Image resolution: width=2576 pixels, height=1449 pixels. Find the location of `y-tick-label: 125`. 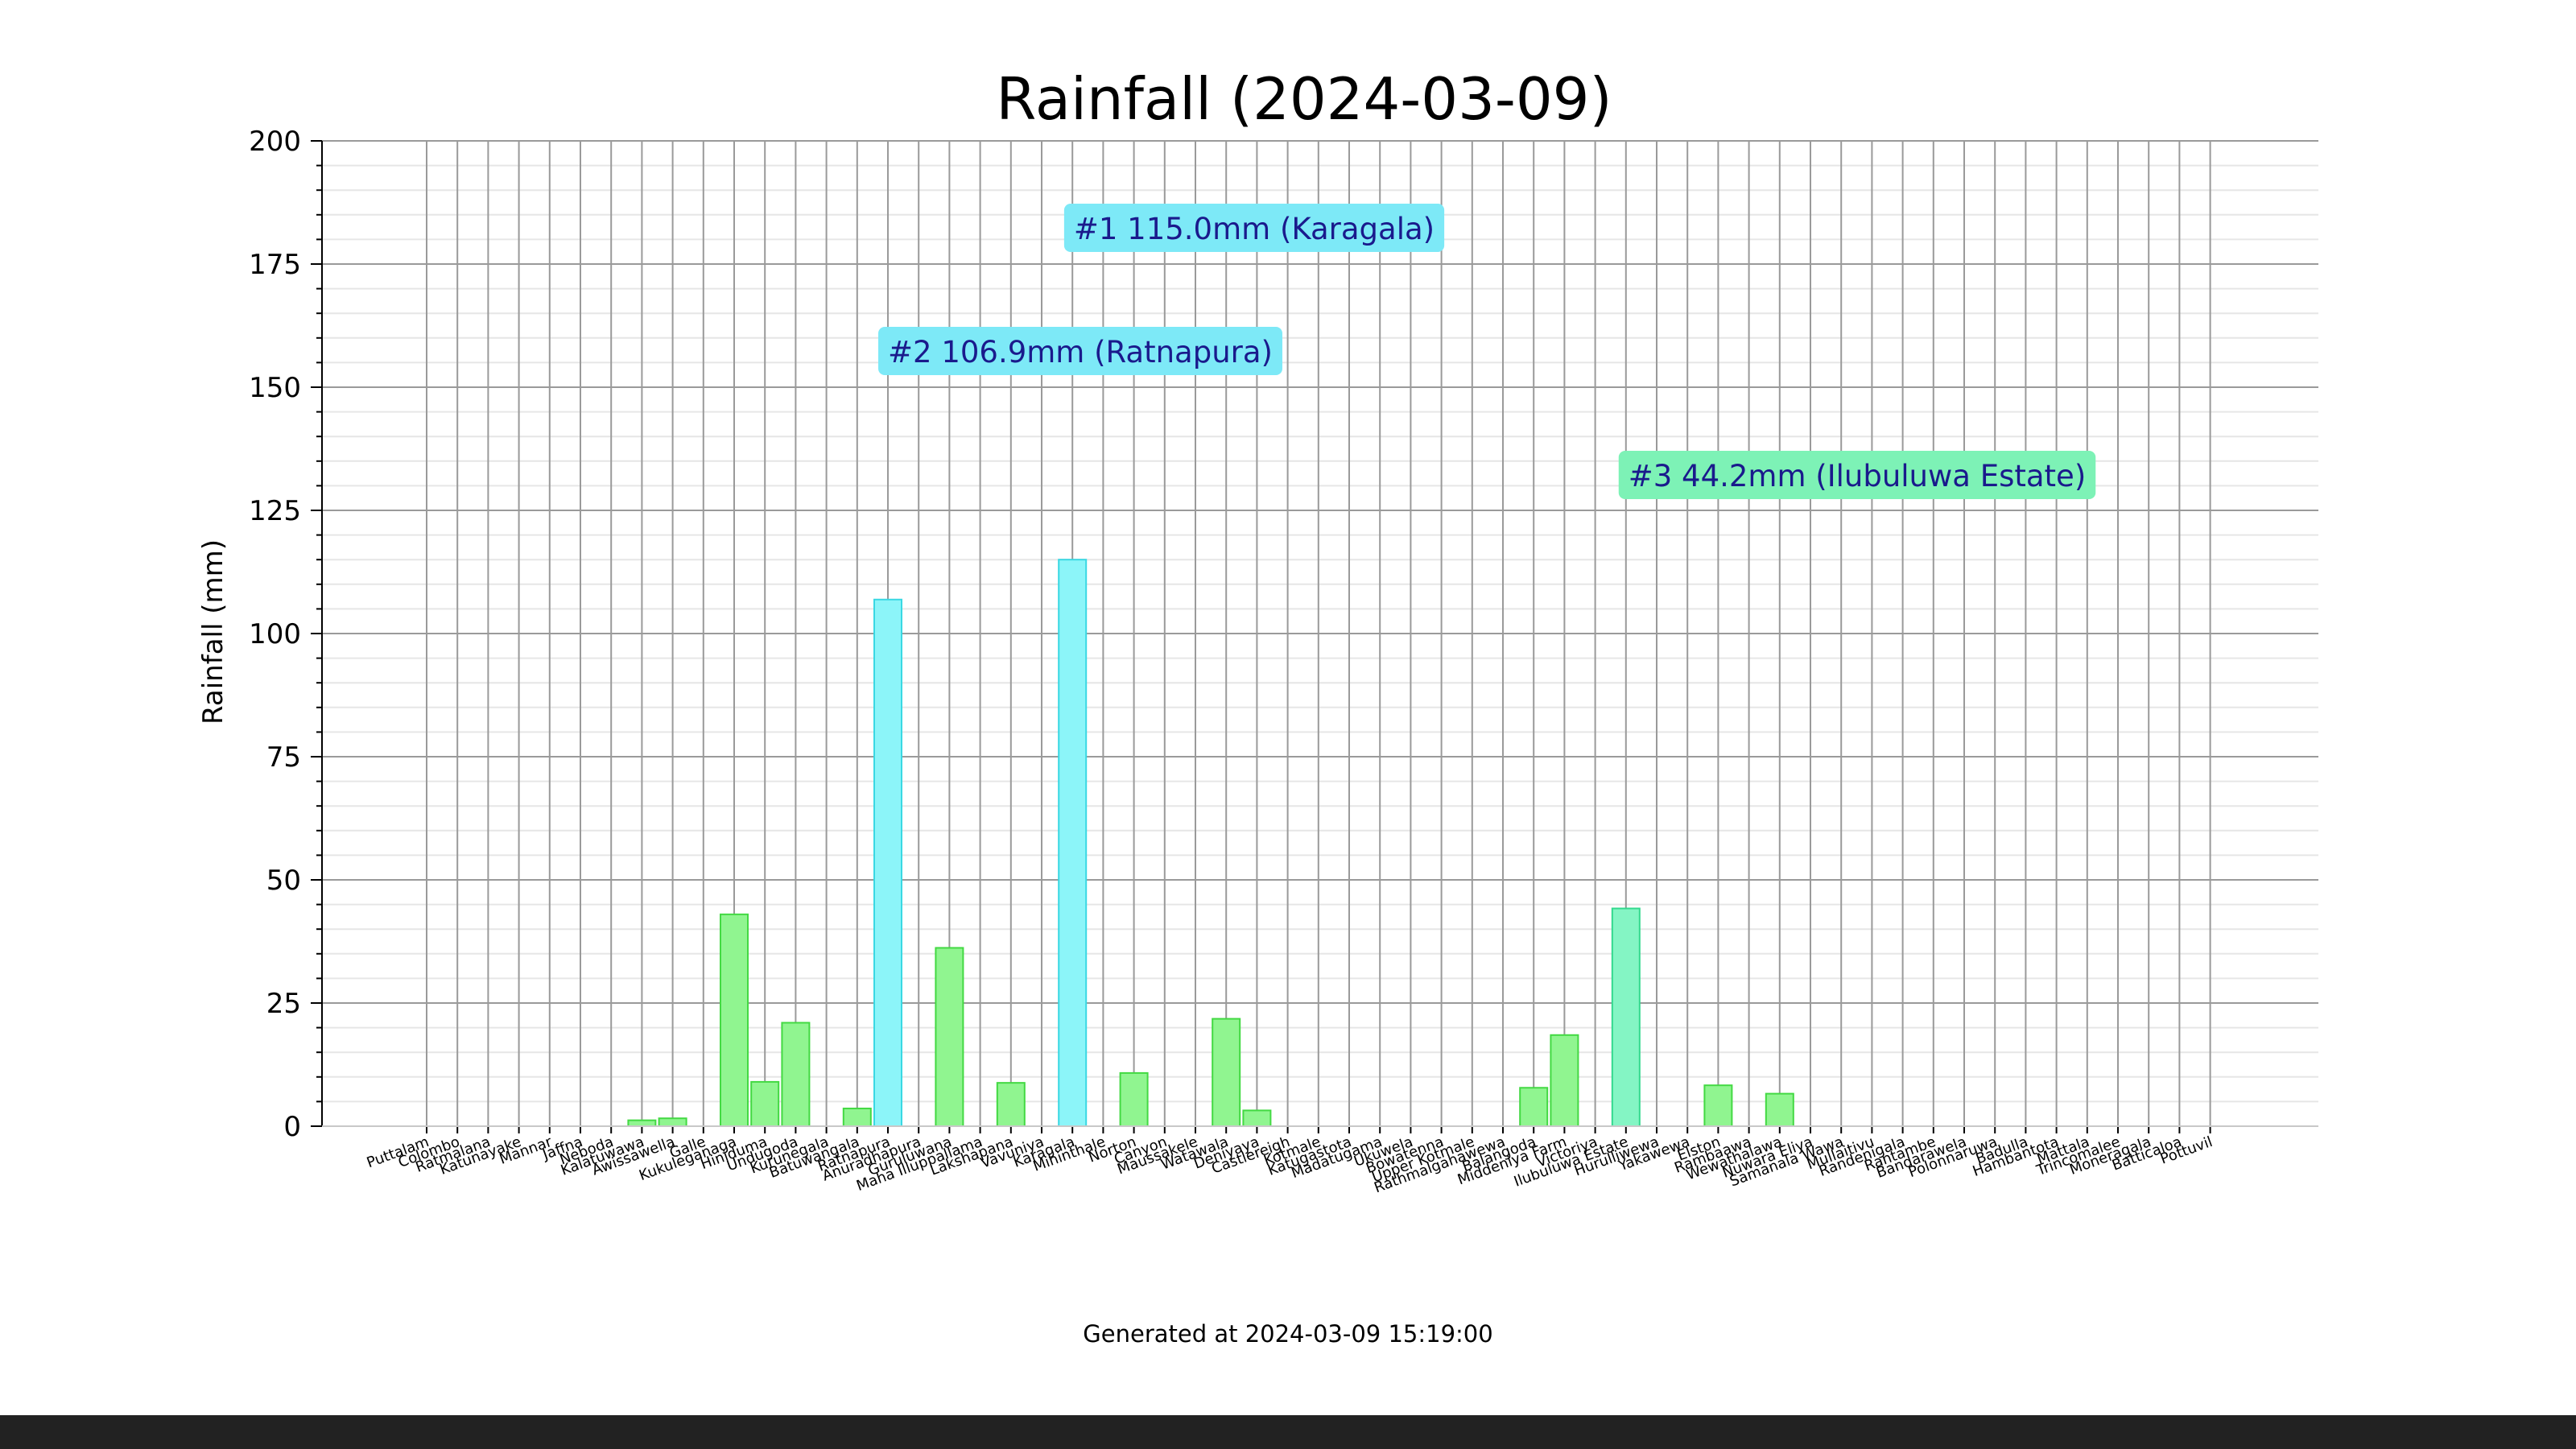

y-tick-label: 125 is located at coordinates (275, 511).